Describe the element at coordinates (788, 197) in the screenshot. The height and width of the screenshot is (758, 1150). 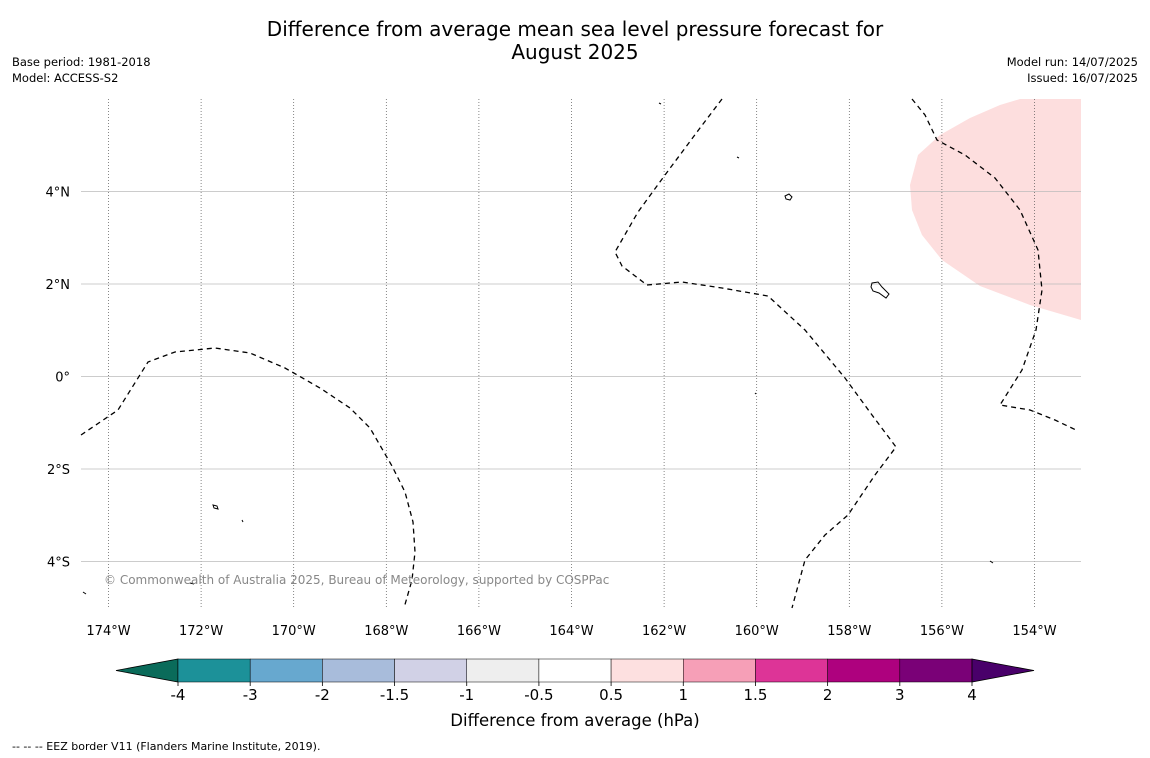
I see `island-jarvis` at that location.